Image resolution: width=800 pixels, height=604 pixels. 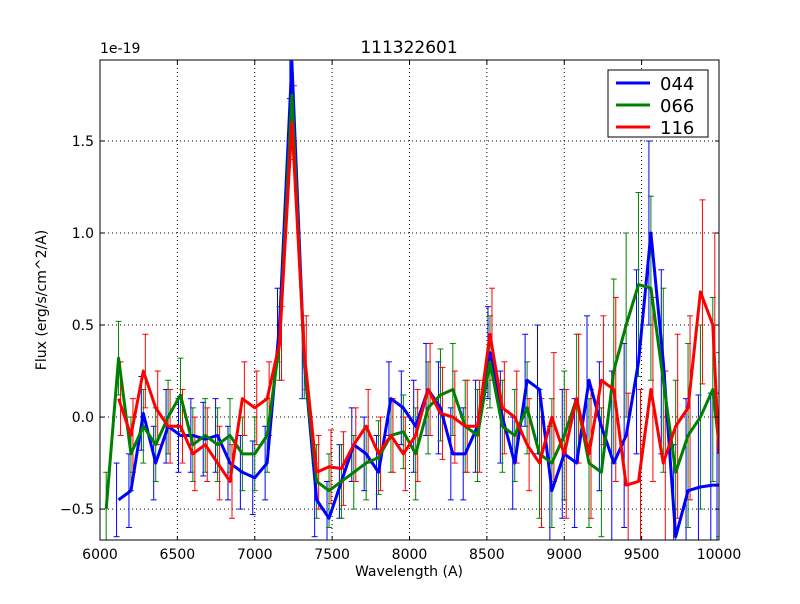 I want to click on legend-label-066: 066, so click(x=677, y=106).